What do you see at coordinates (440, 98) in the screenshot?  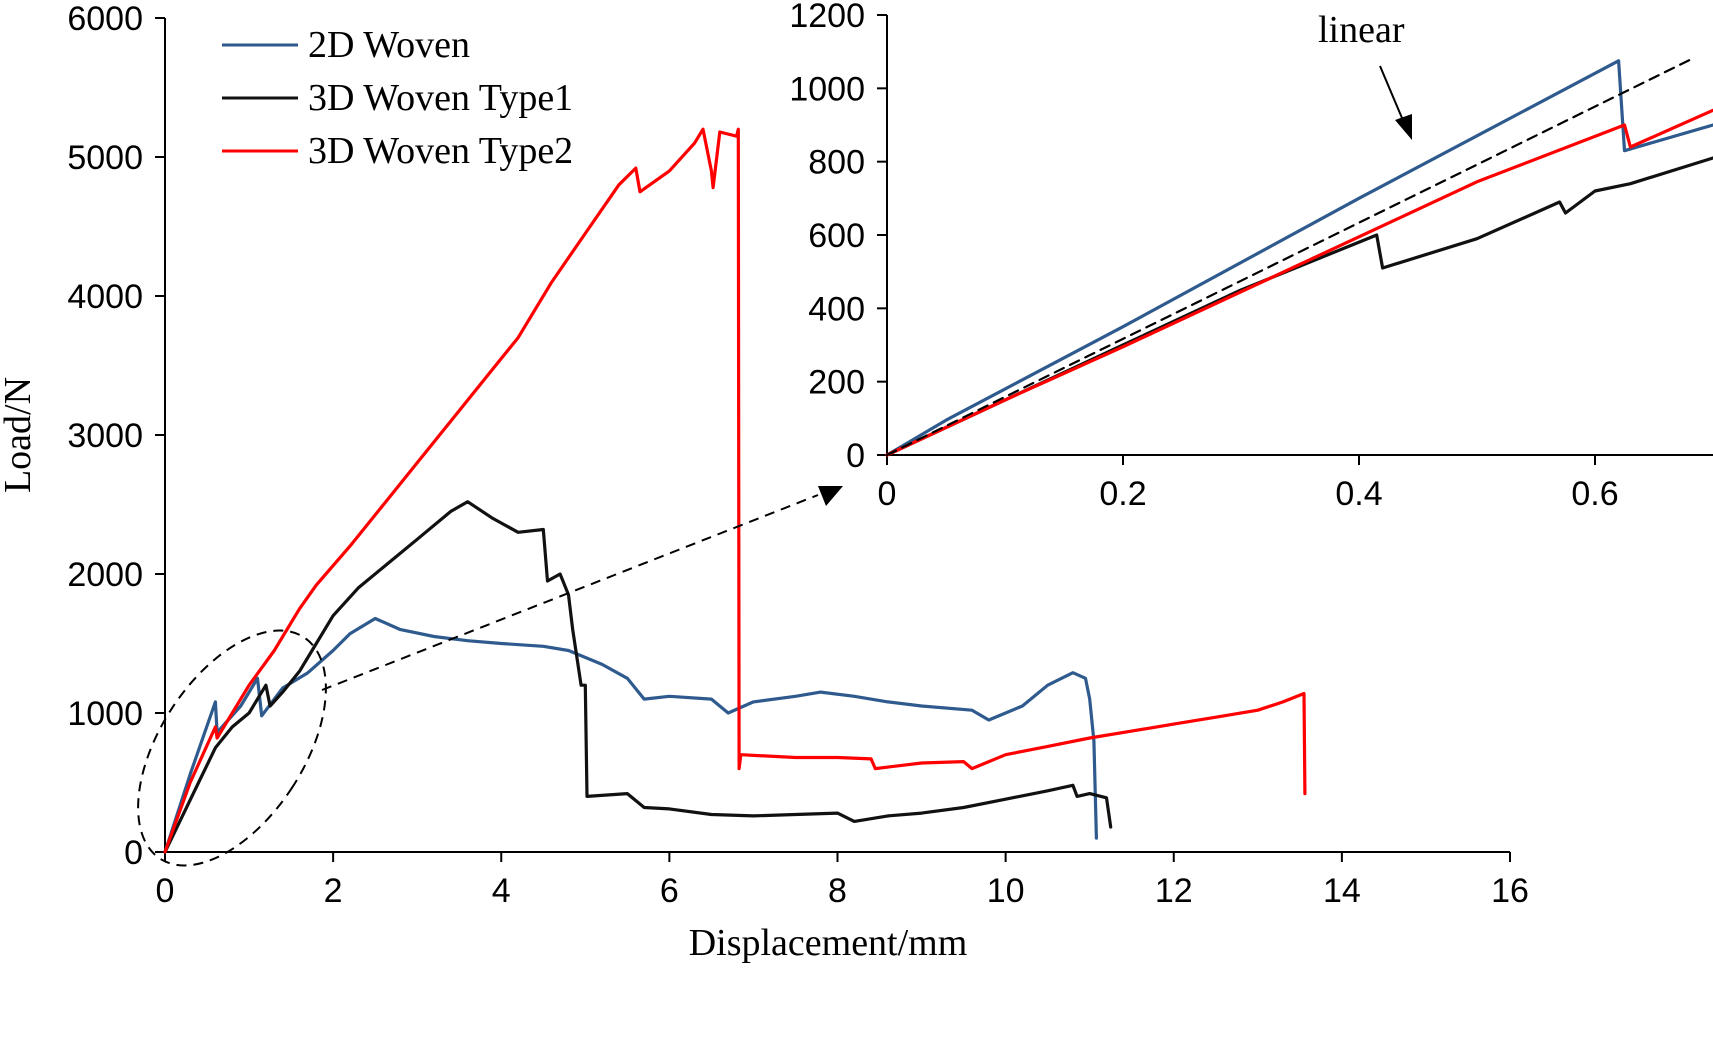 I see `legend-label-3d-woven-type1: 3D Woven Type1` at bounding box center [440, 98].